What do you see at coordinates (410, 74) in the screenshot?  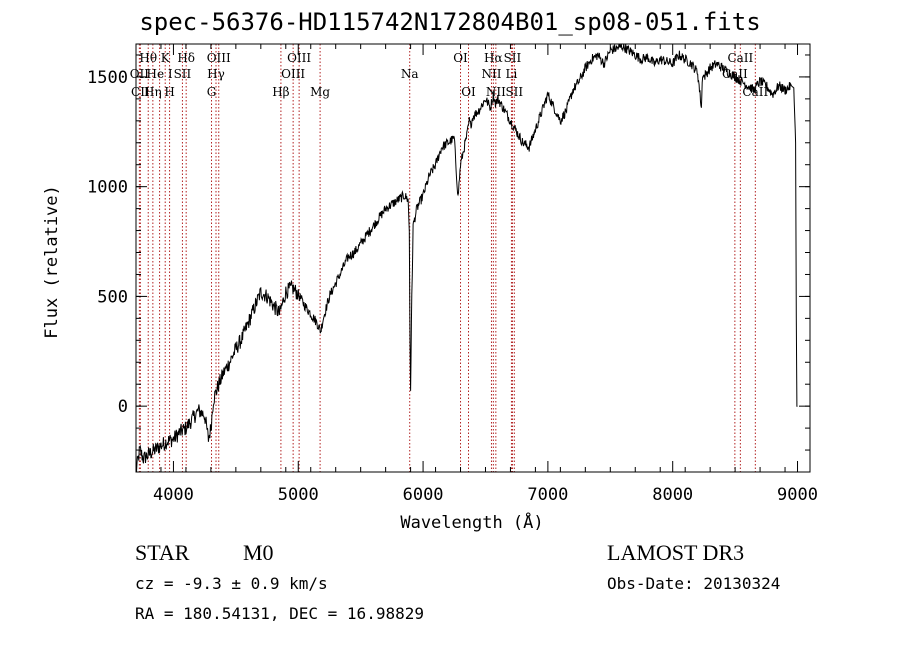 I see `line-marker-label-16: Na` at bounding box center [410, 74].